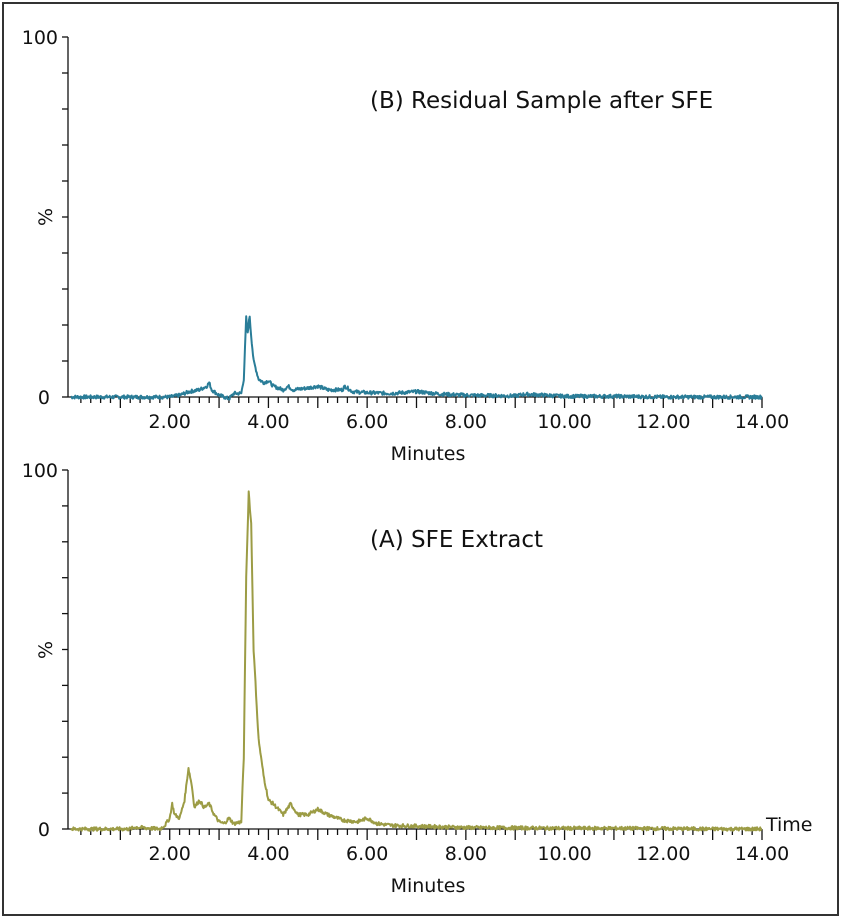  I want to click on panel-a-x-tick-label: 10.00, so click(564, 854).